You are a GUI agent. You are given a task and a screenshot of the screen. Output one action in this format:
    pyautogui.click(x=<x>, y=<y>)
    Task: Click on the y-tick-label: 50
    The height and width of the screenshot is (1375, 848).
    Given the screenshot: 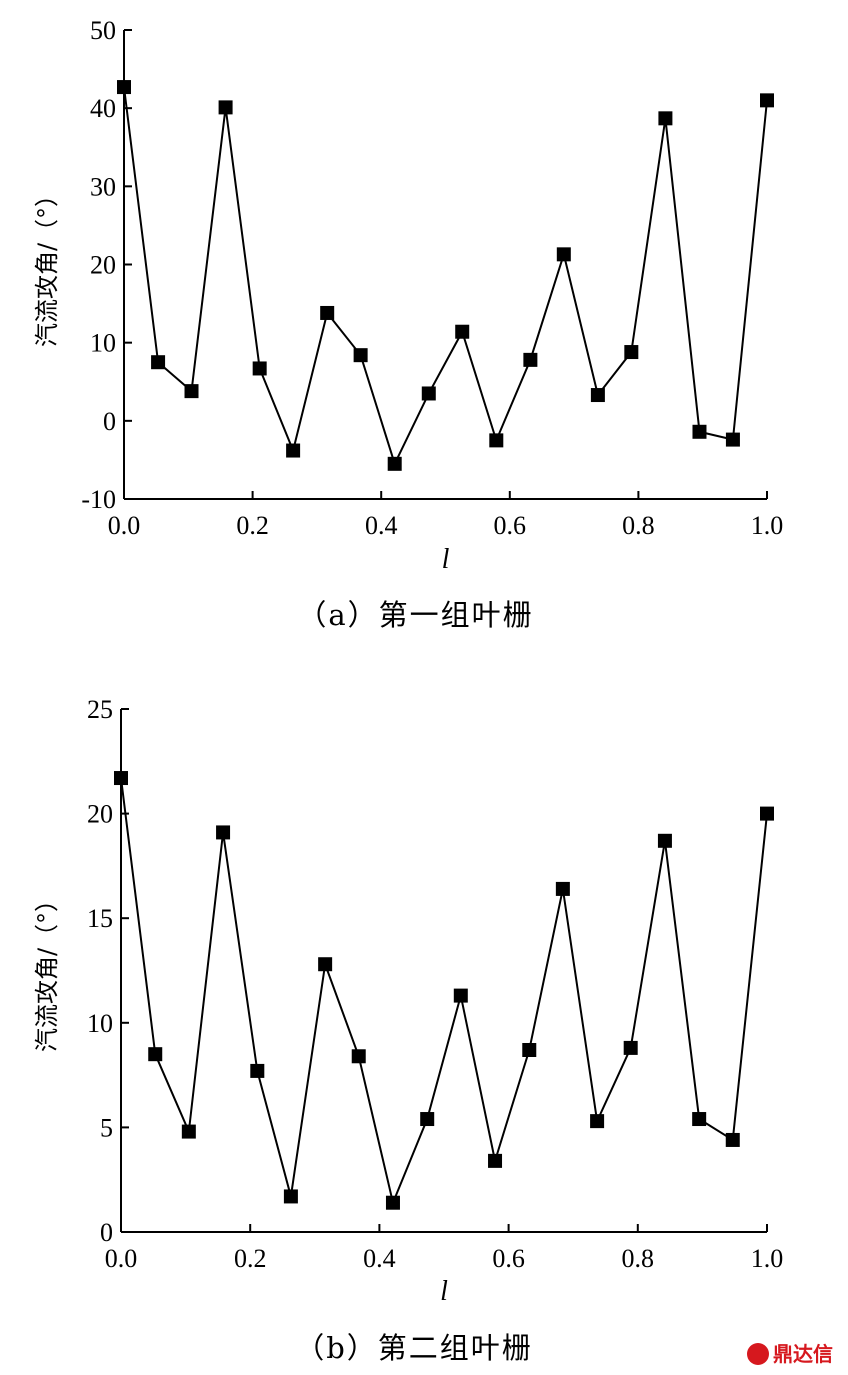 What is the action you would take?
    pyautogui.click(x=103, y=30)
    